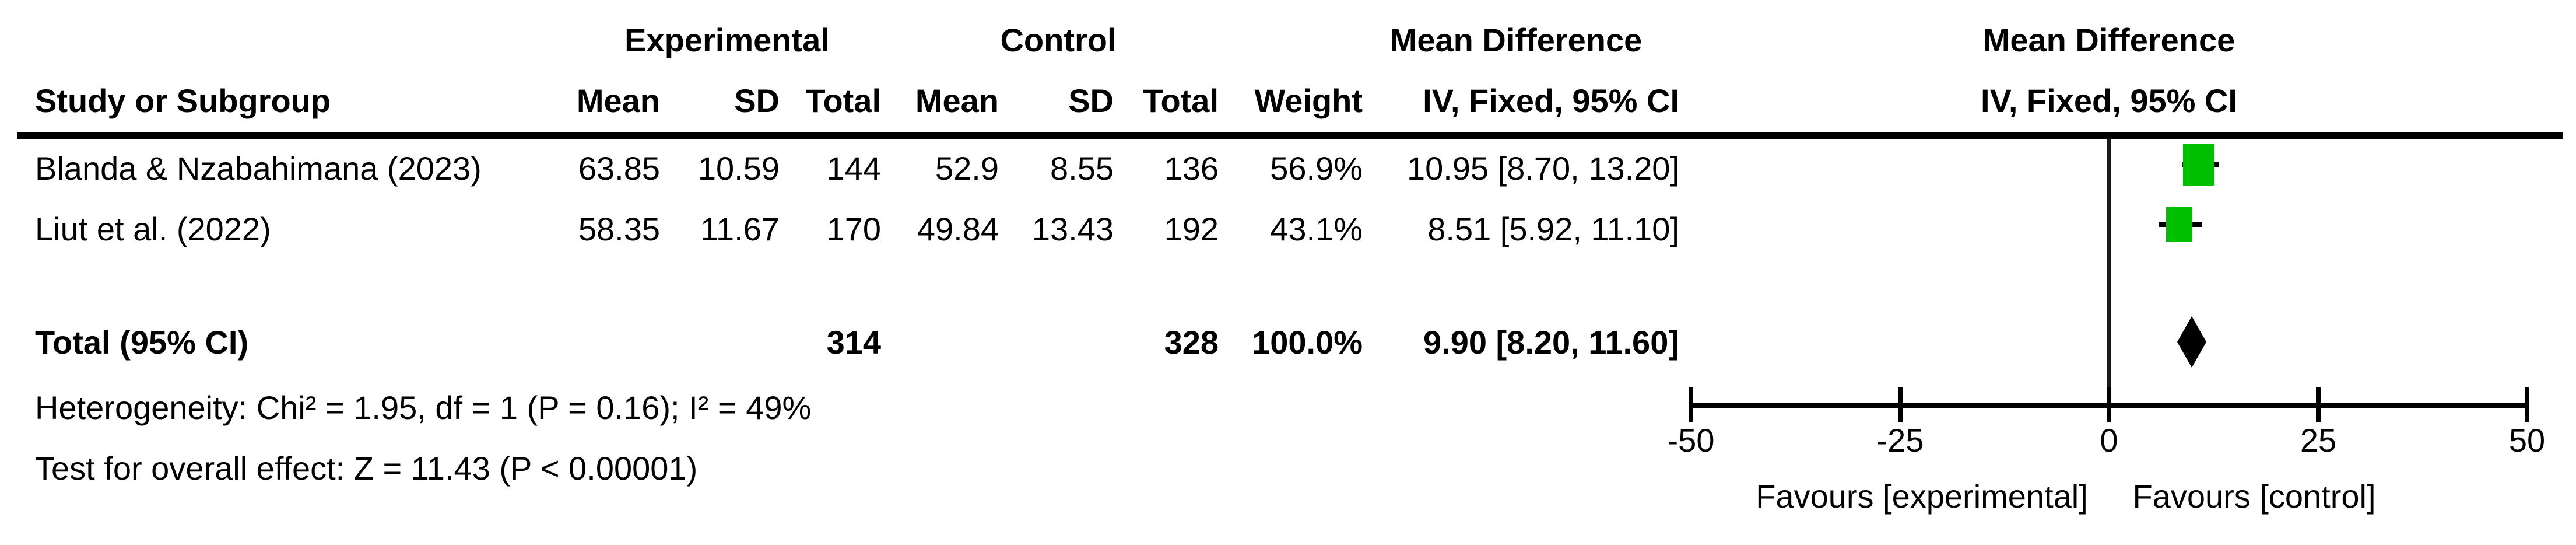 This screenshot has width=2576, height=545. What do you see at coordinates (1082, 168) in the screenshot?
I see `sd-control: 8.55` at bounding box center [1082, 168].